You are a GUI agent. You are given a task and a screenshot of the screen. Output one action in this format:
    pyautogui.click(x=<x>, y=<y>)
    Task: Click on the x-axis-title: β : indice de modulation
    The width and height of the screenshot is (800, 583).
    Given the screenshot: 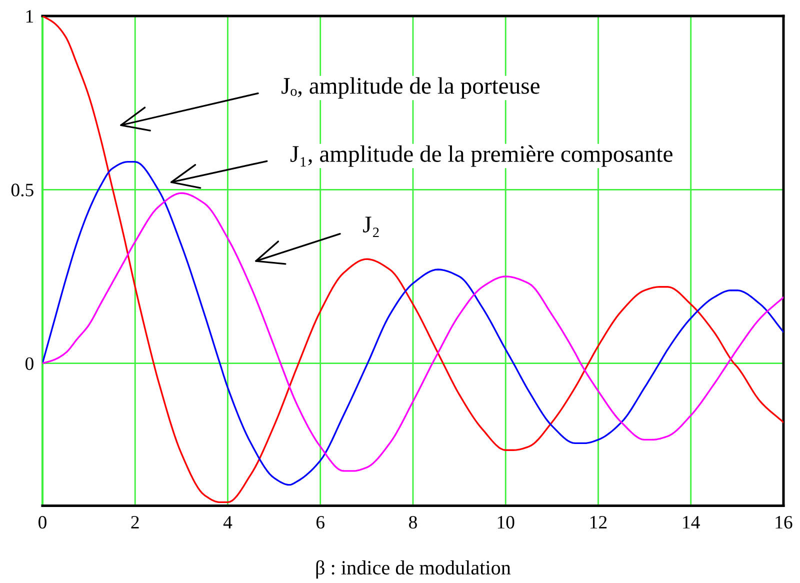 What is the action you would take?
    pyautogui.click(x=413, y=569)
    